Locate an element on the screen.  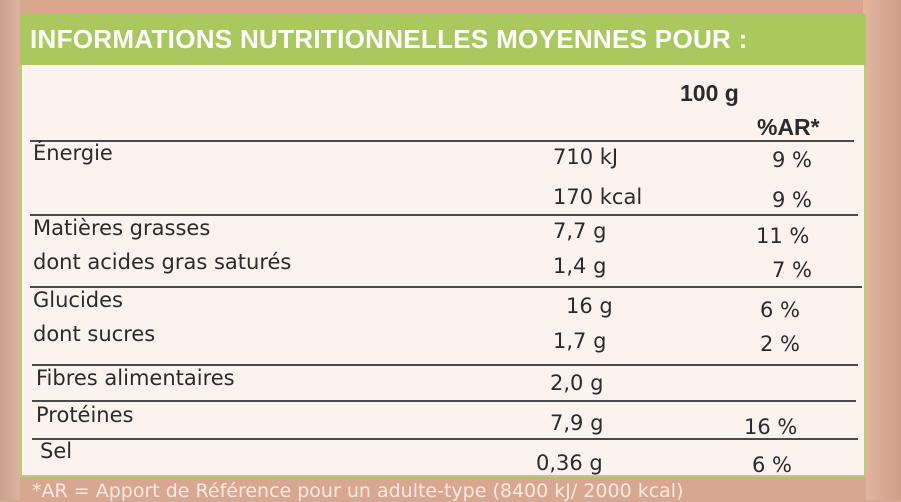
row-divider-salt is located at coordinates (445, 439).